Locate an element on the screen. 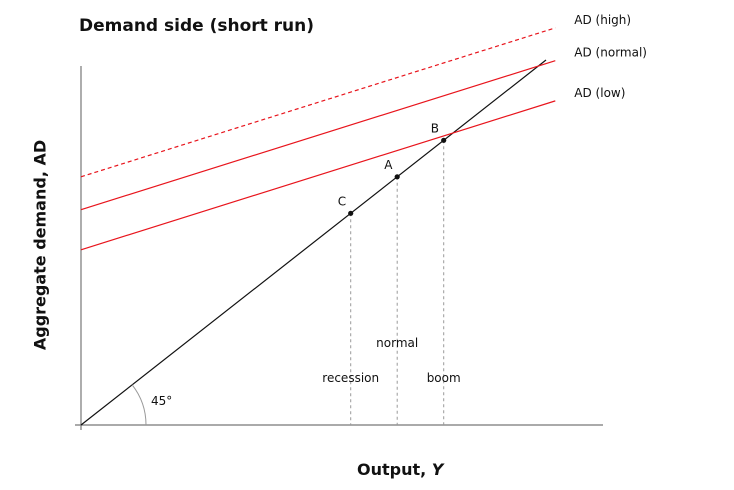 Image resolution: width=734 pixels, height=490 pixels. point-a is located at coordinates (397, 177).